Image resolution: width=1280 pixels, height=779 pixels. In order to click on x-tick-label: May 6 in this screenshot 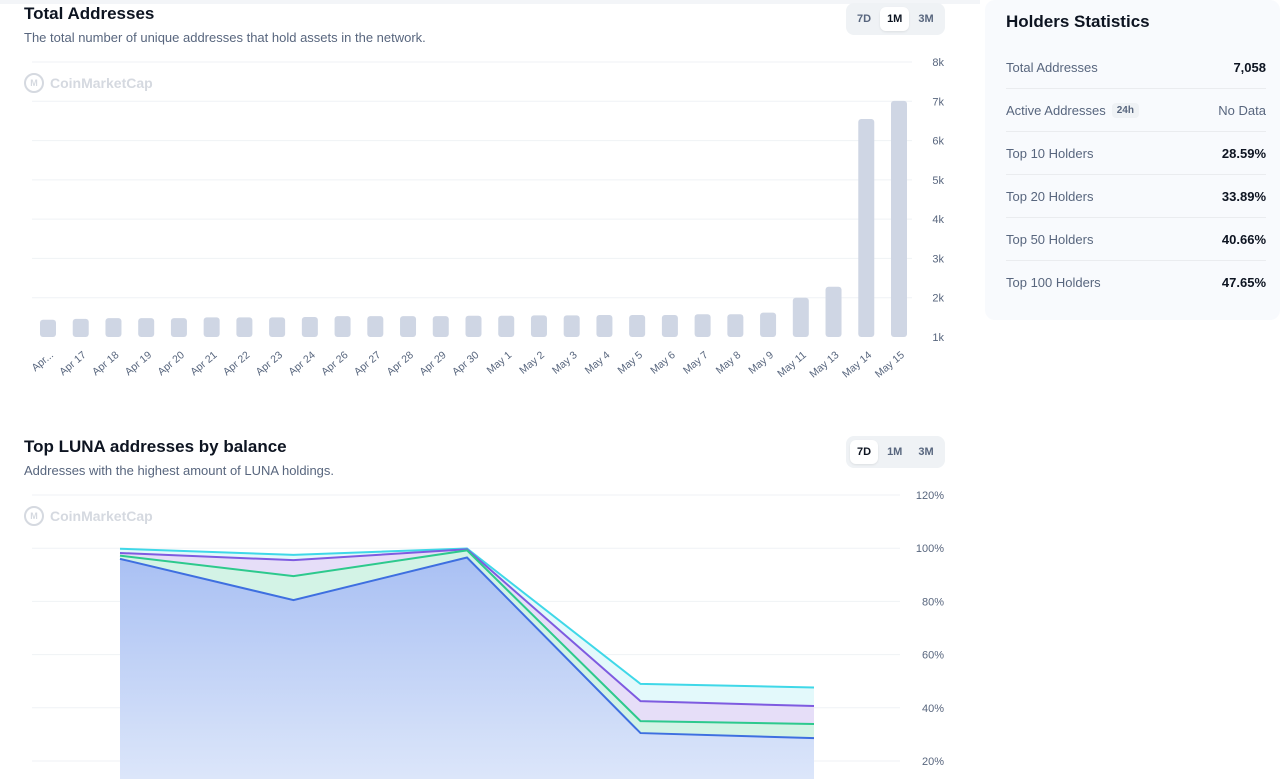, I will do `click(663, 363)`.